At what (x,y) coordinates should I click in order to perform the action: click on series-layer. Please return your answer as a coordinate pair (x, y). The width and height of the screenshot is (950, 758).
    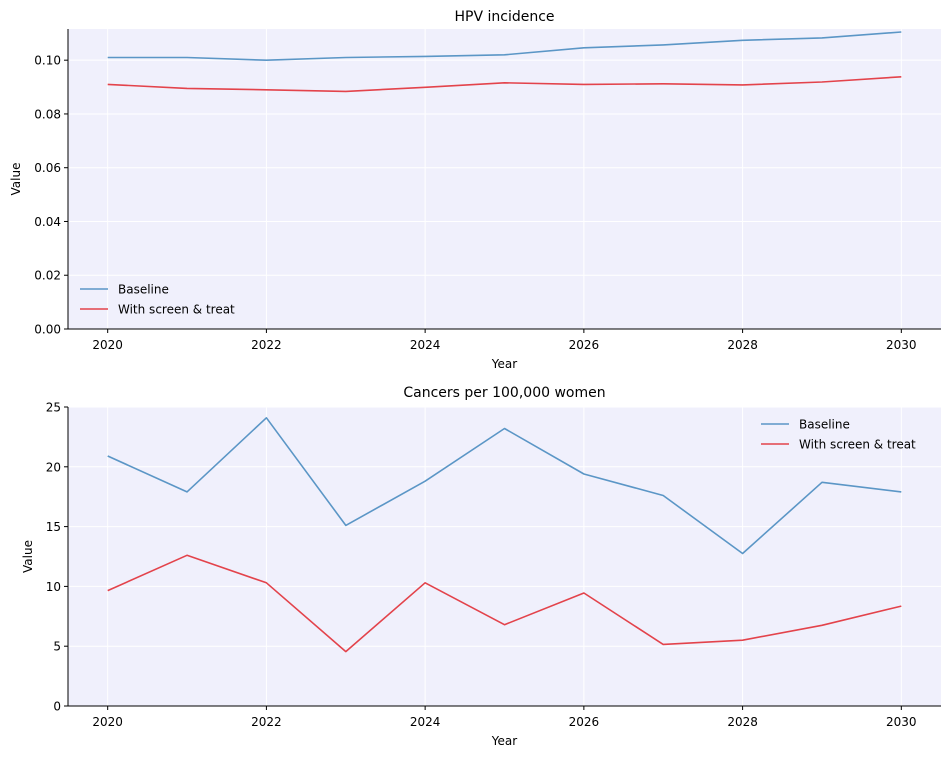
    Looking at the image, I should click on (504, 62).